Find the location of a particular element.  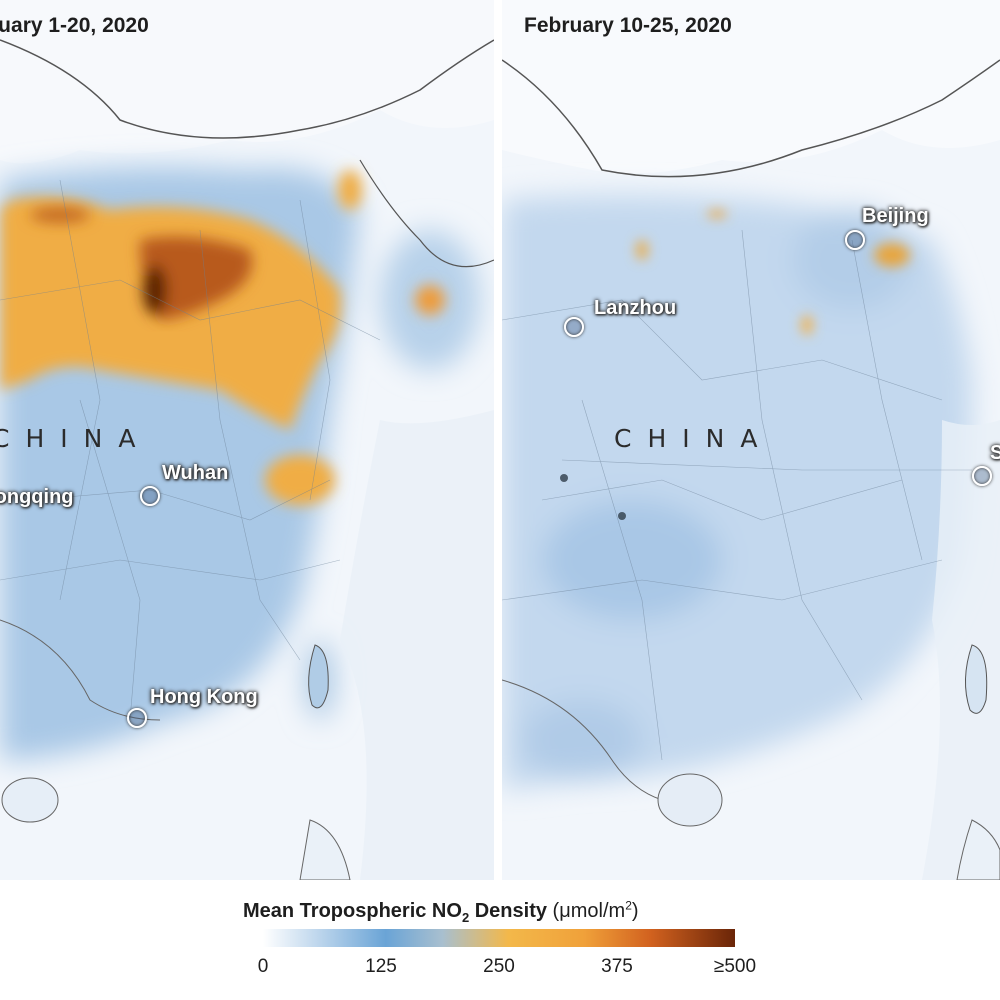

legend-unit-suffix: ) is located at coordinates (635, 910).